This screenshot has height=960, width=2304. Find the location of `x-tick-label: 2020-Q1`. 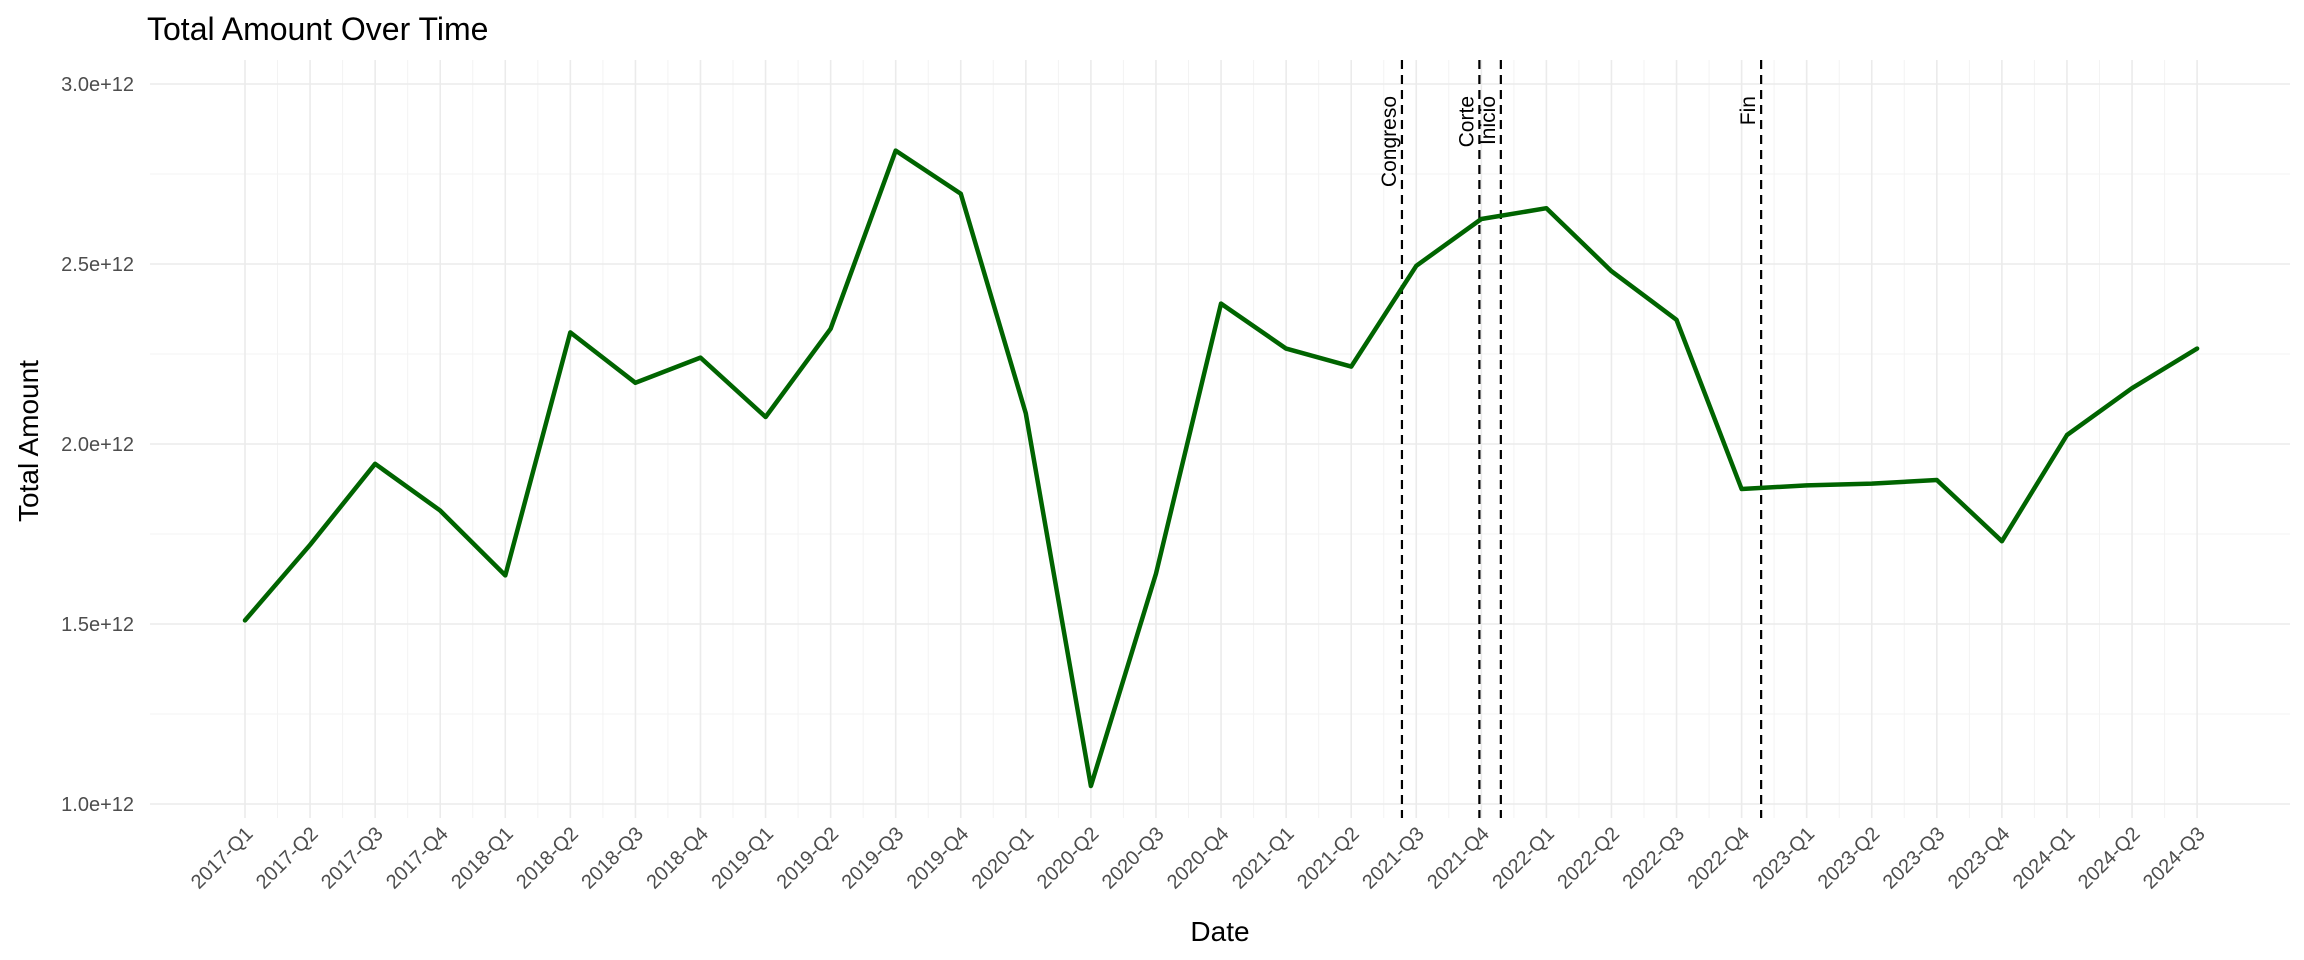

x-tick-label: 2020-Q1 is located at coordinates (1003, 858).